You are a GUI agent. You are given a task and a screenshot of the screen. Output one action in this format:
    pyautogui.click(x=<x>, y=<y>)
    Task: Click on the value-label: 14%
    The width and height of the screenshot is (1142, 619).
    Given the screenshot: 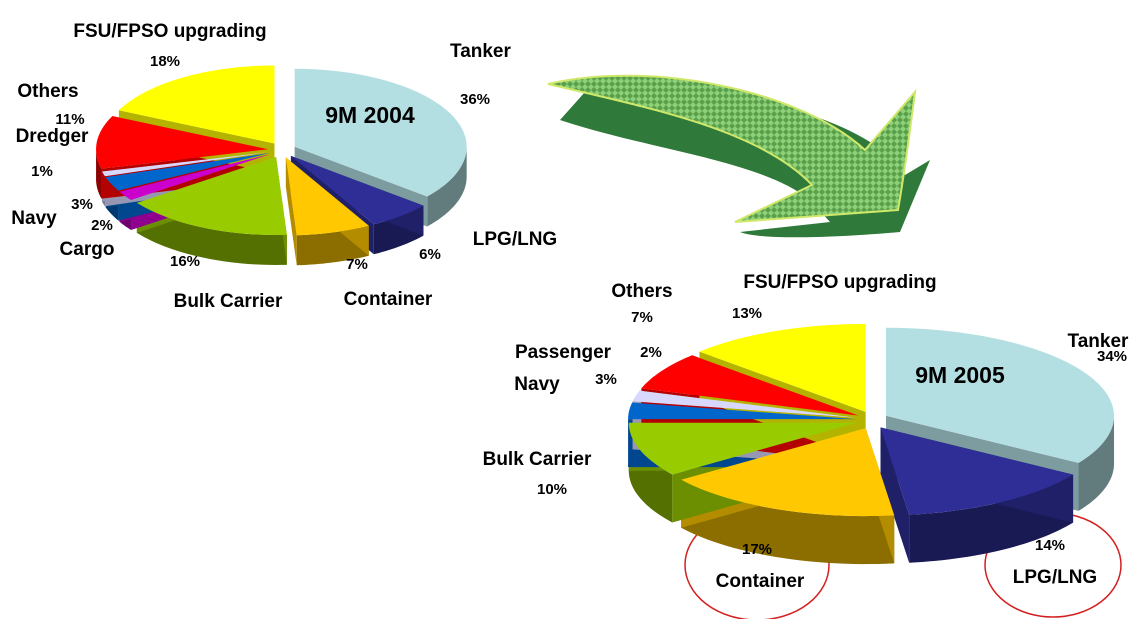 What is the action you would take?
    pyautogui.click(x=1050, y=545)
    